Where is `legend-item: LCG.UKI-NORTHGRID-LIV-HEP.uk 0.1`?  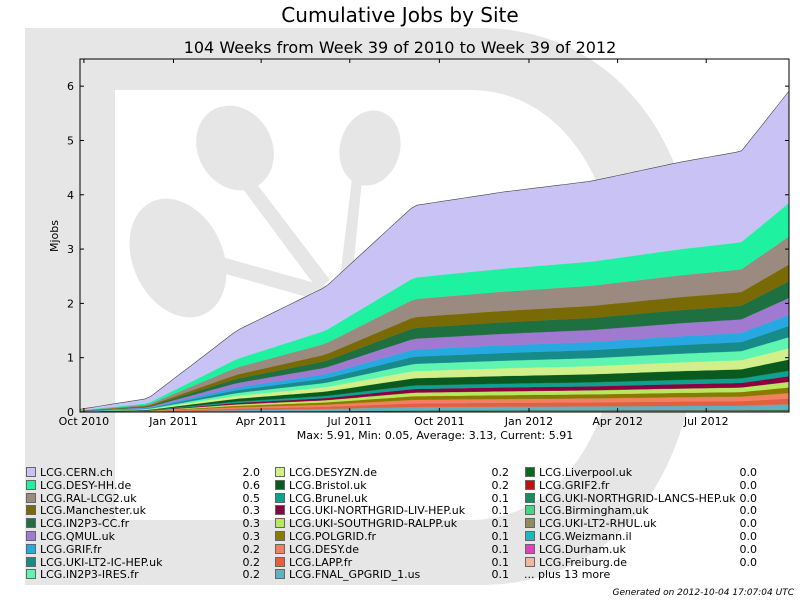 legend-item: LCG.UKI-NORTHGRID-LIV-HEP.uk 0.1 is located at coordinates (392, 510).